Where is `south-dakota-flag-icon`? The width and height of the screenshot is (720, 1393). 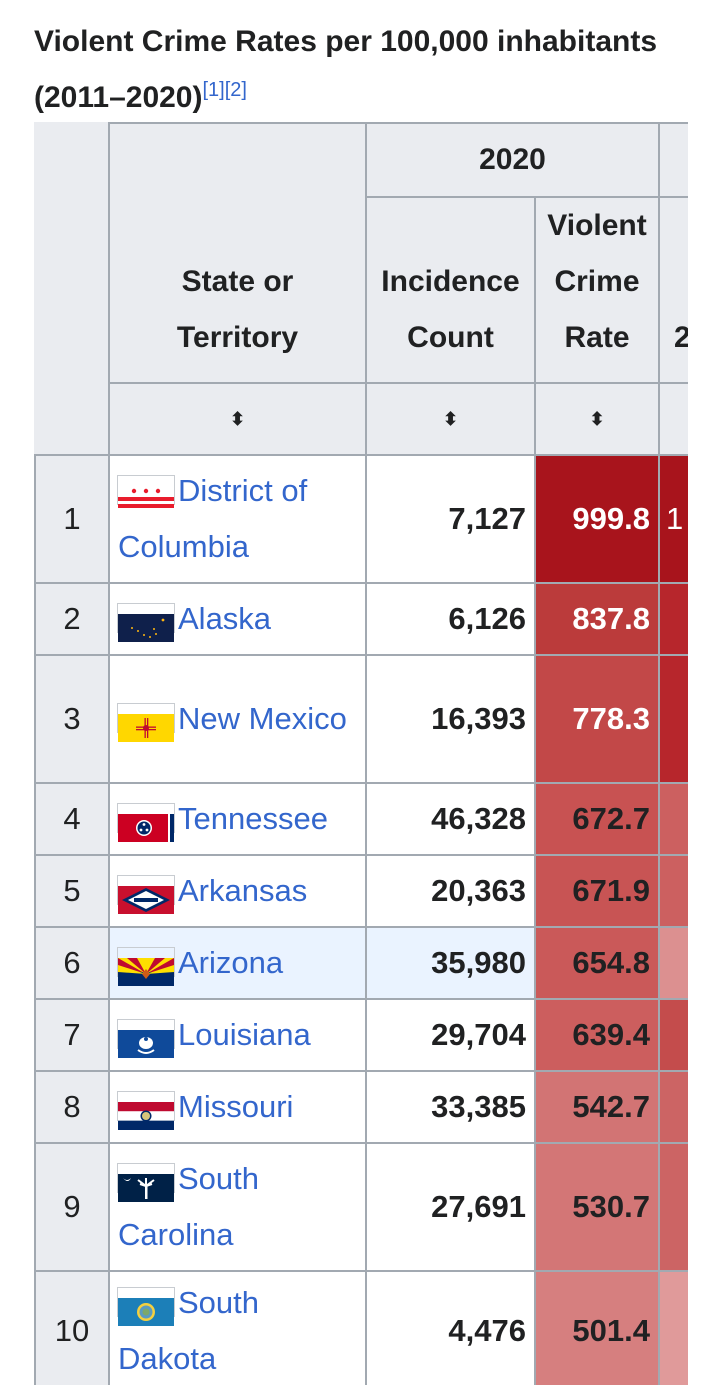 south-dakota-flag-icon is located at coordinates (146, 1307).